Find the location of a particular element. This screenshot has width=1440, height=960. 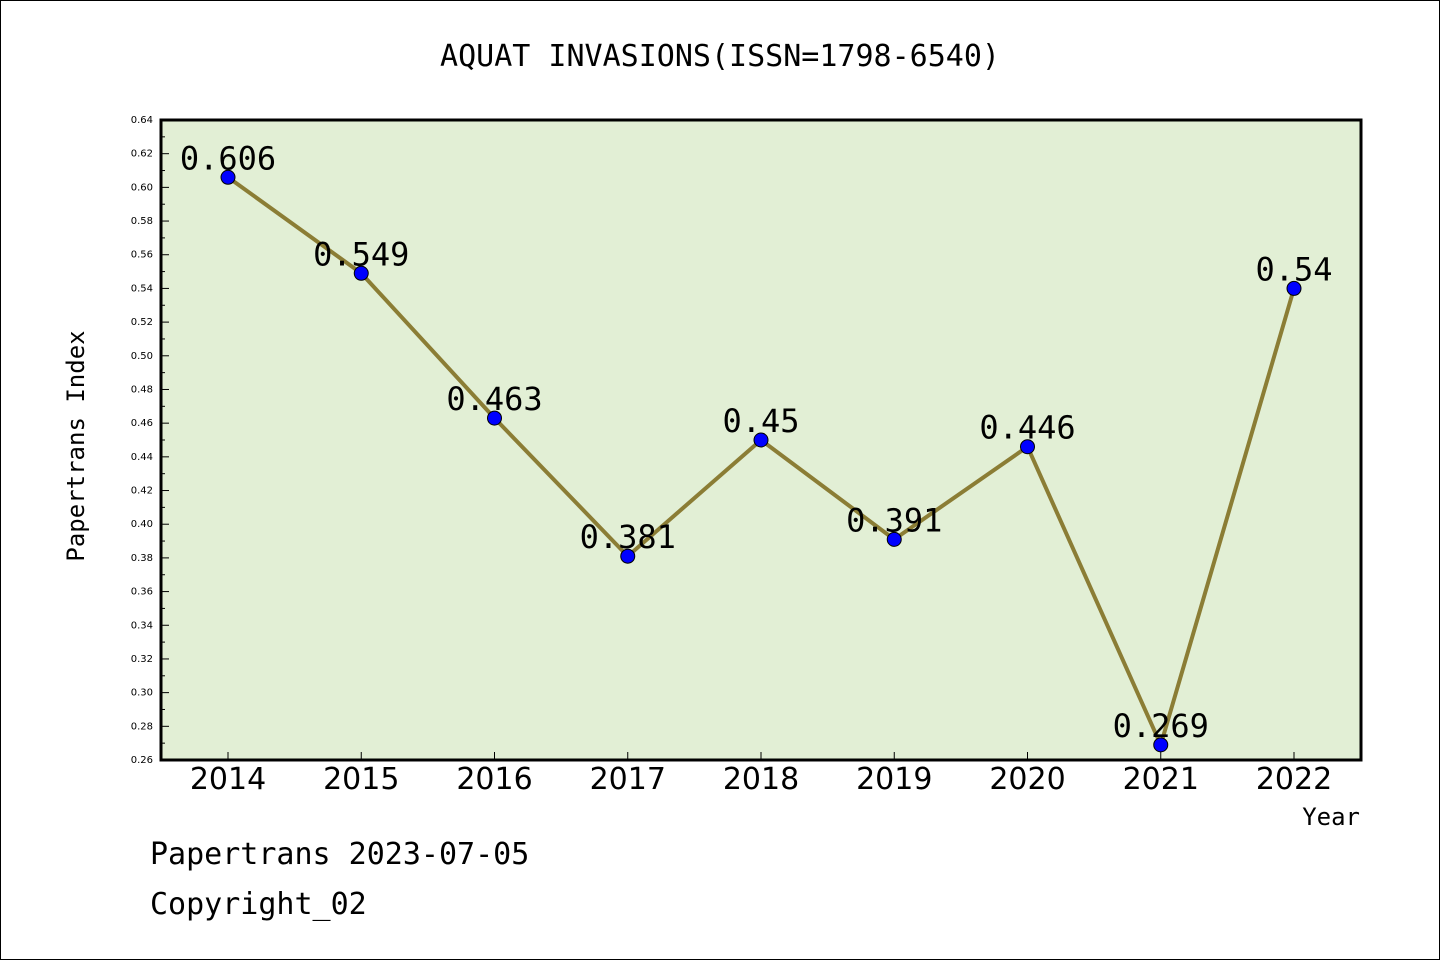

x-tick-label: 2016 is located at coordinates (494, 779).